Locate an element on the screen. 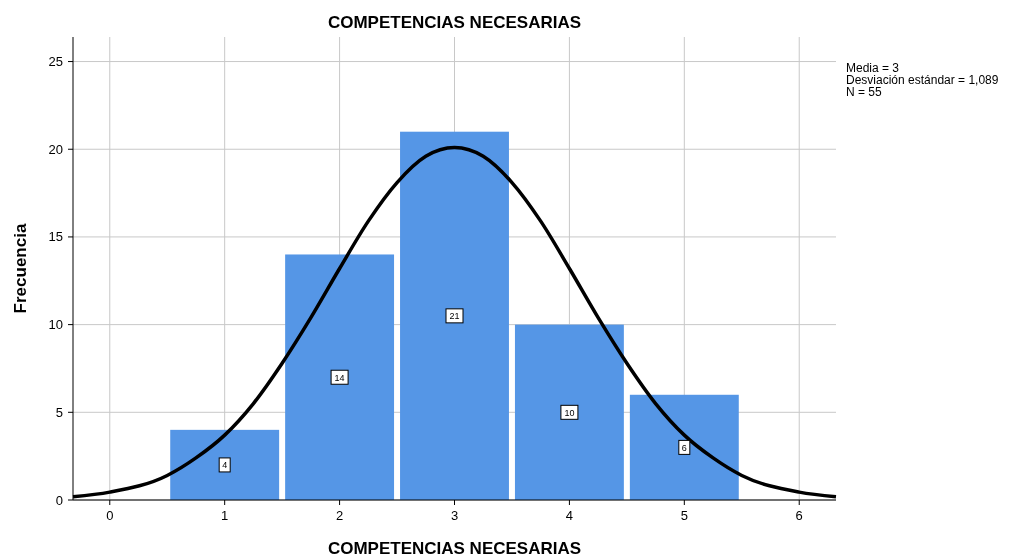 The height and width of the screenshot is (556, 1032). chart-title: COMPETENCIAS NECESARIAS is located at coordinates (454, 22).